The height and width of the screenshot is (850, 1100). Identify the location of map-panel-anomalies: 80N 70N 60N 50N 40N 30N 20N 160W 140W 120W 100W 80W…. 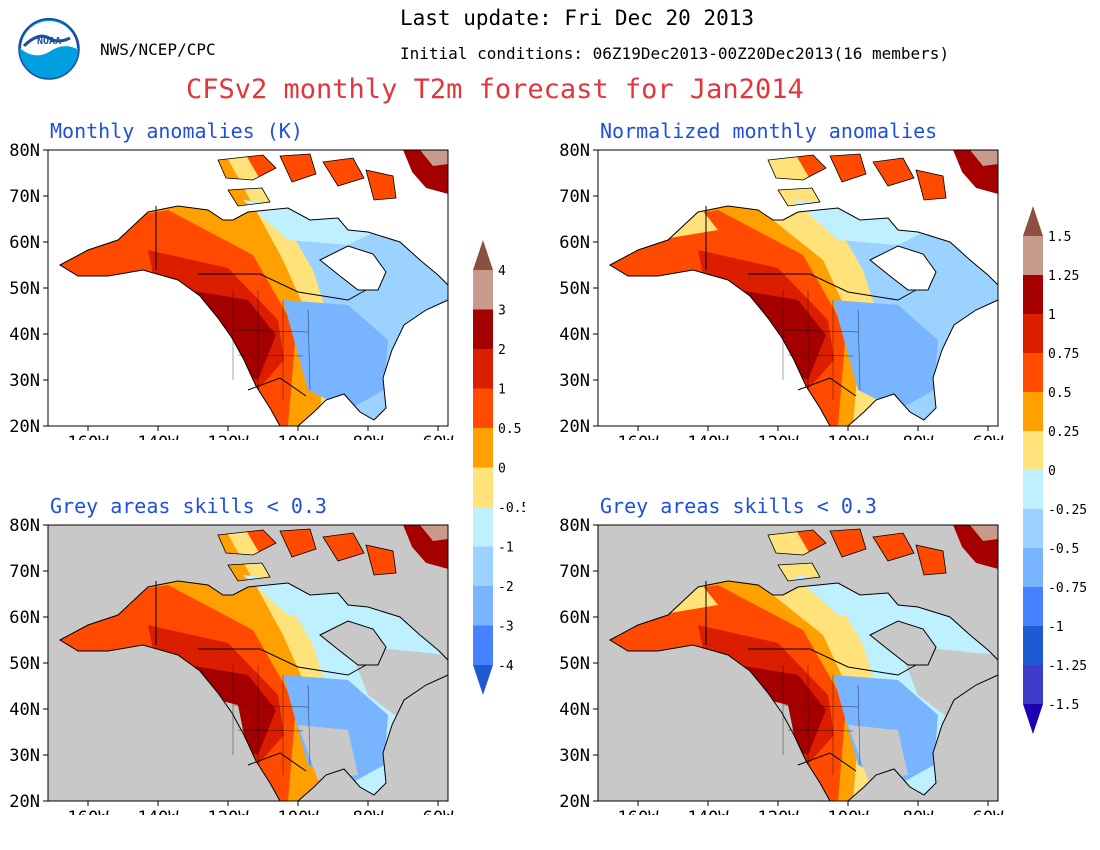
(231, 290).